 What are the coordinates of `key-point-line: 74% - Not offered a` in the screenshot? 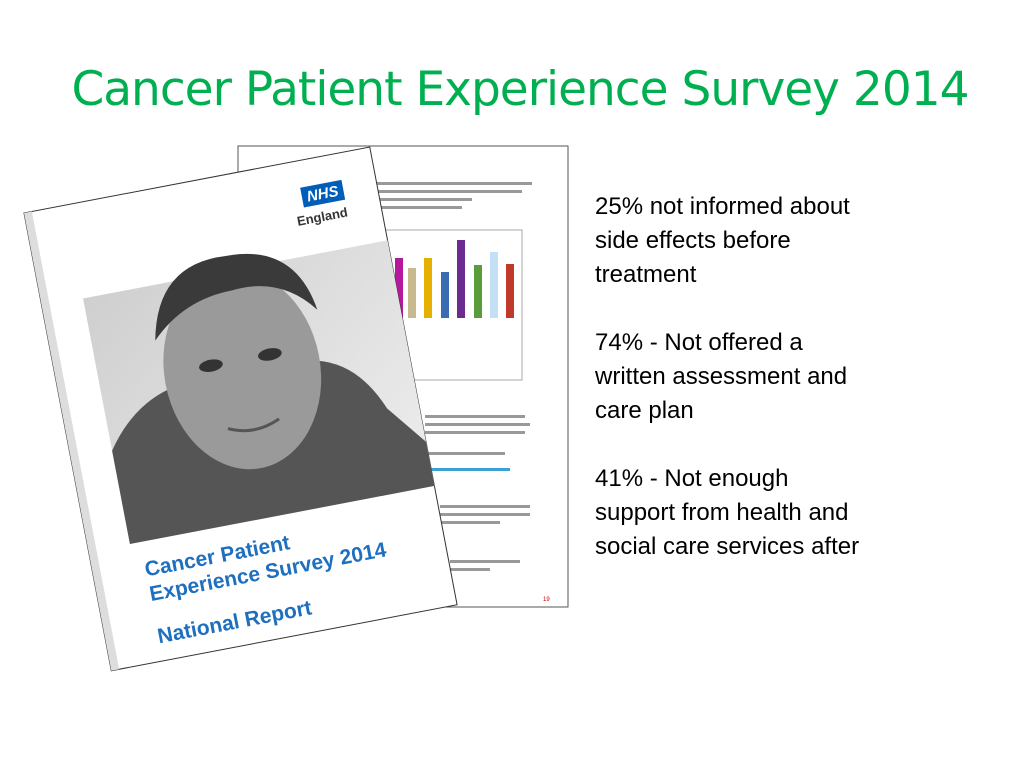 It's located at (699, 342).